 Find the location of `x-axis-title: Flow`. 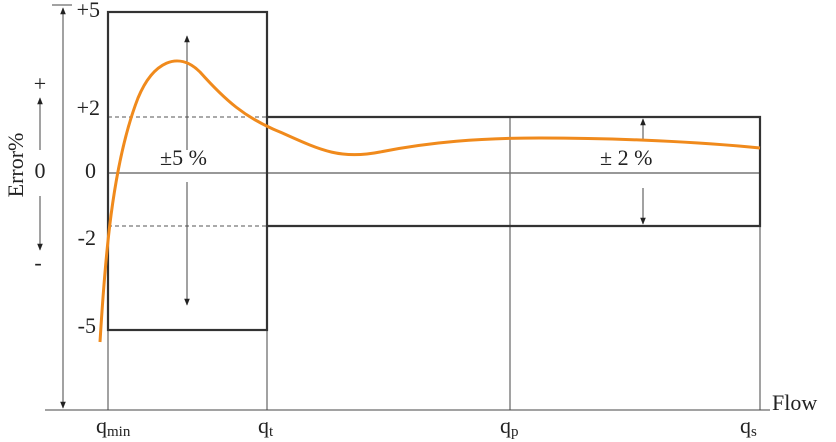

x-axis-title: Flow is located at coordinates (794, 402).